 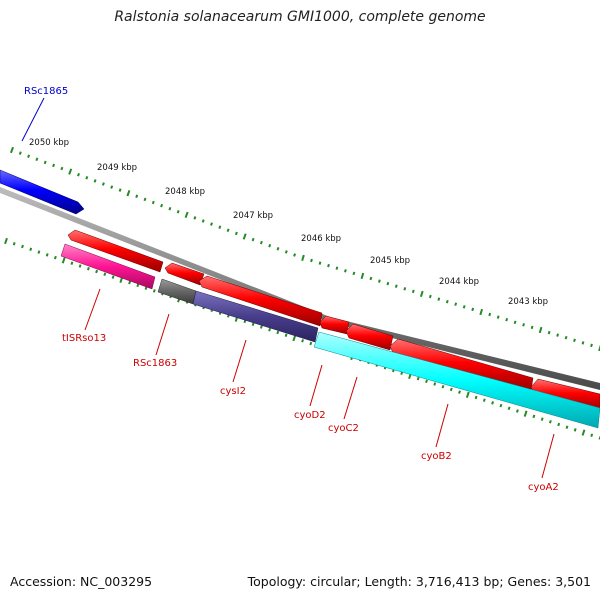 I want to click on feature-cyo-operon, so click(x=456, y=380).